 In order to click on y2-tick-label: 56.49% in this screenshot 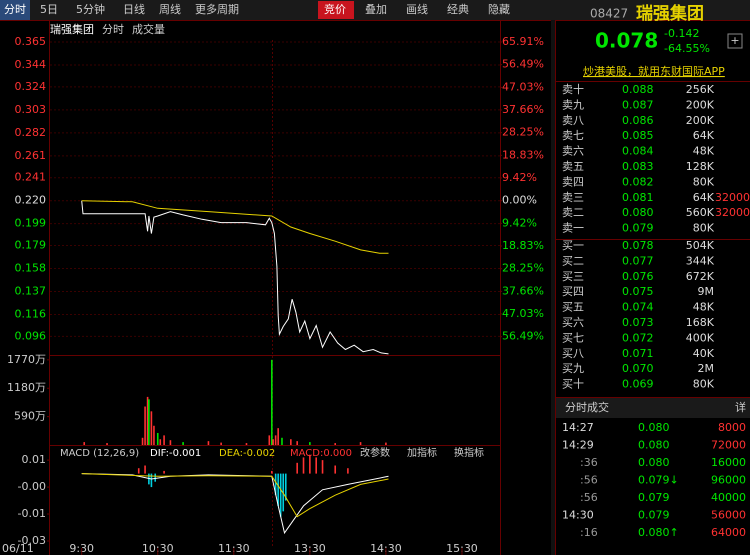, I will do `click(523, 336)`.